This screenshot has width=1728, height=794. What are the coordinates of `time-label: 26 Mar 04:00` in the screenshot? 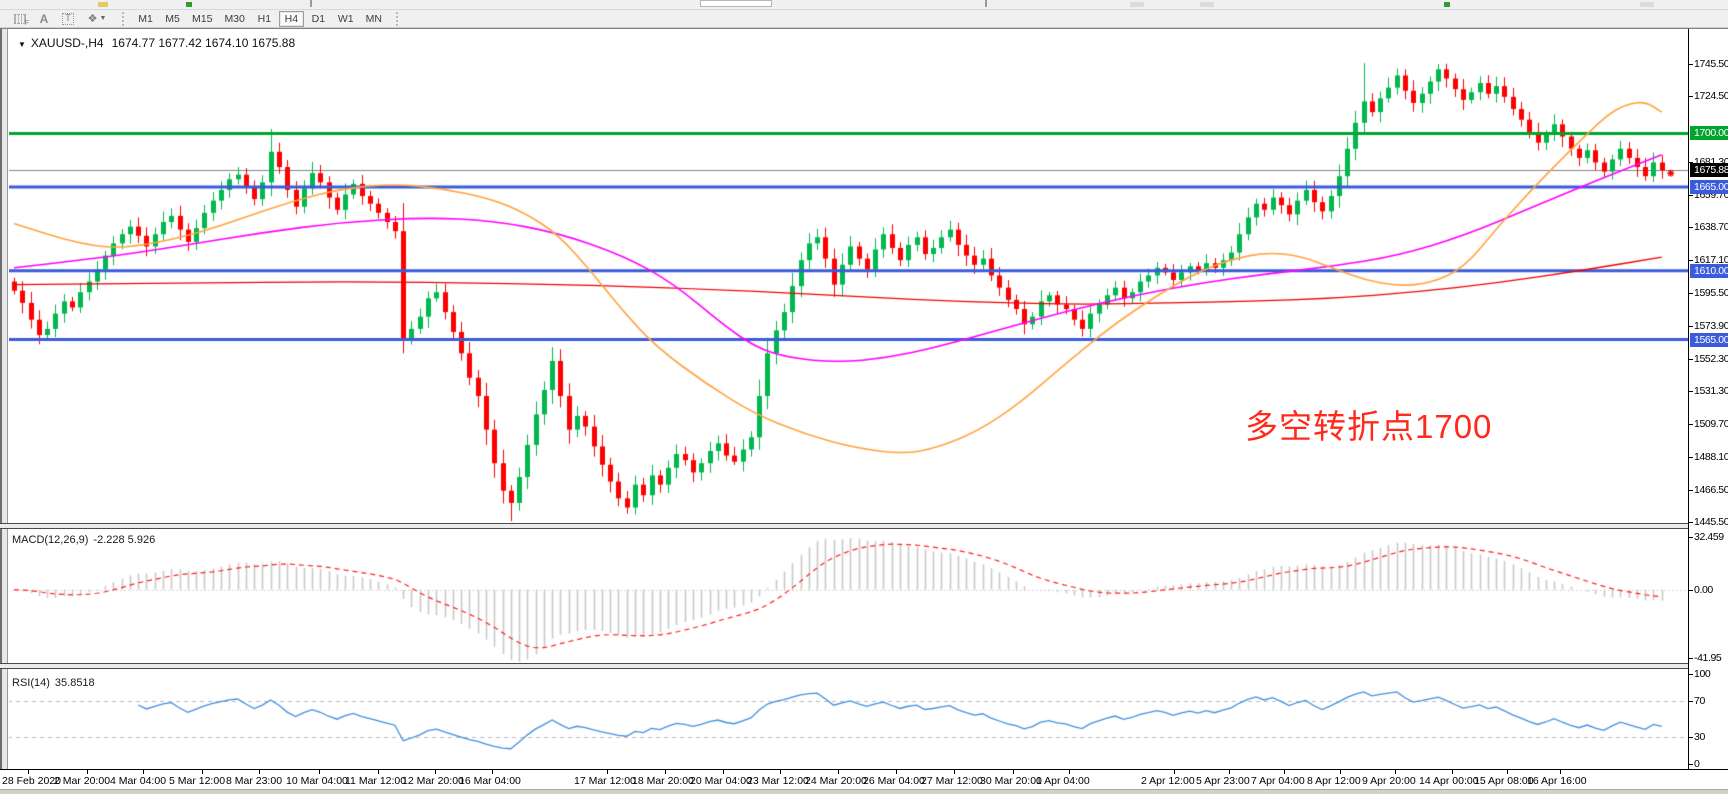 It's located at (894, 781).